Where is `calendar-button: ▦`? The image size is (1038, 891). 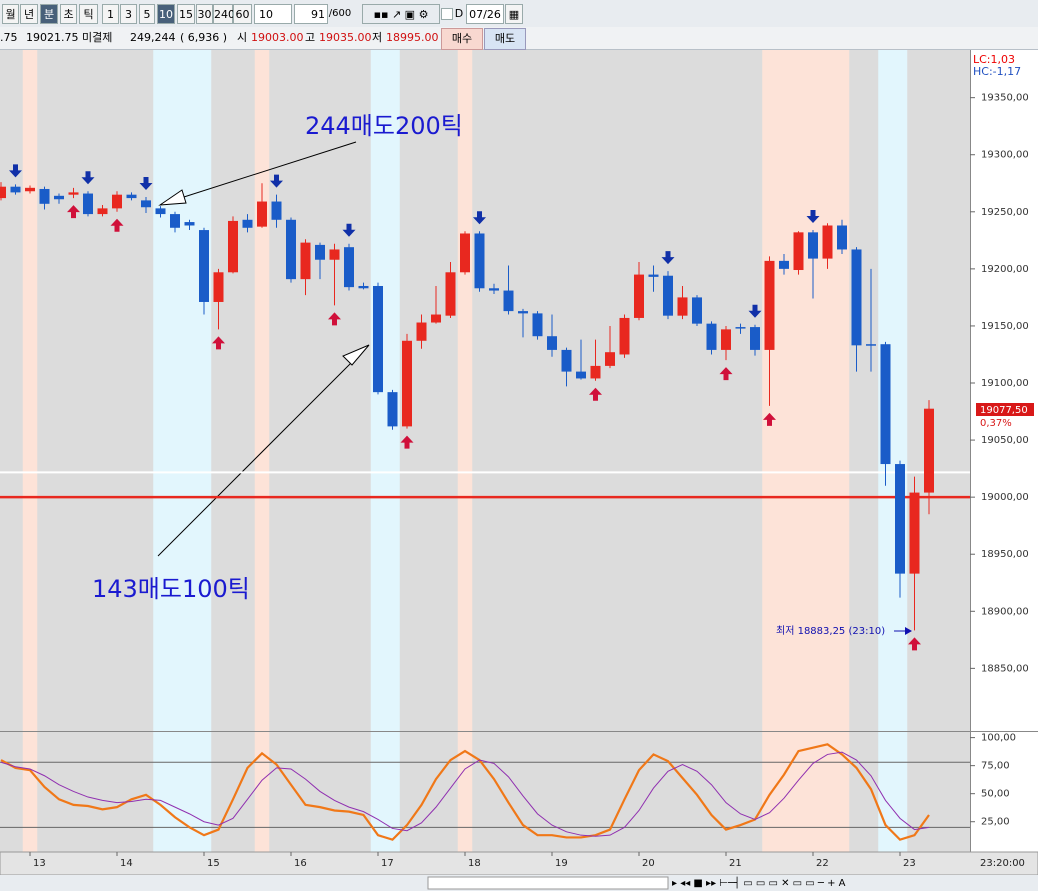 calendar-button: ▦ is located at coordinates (514, 14).